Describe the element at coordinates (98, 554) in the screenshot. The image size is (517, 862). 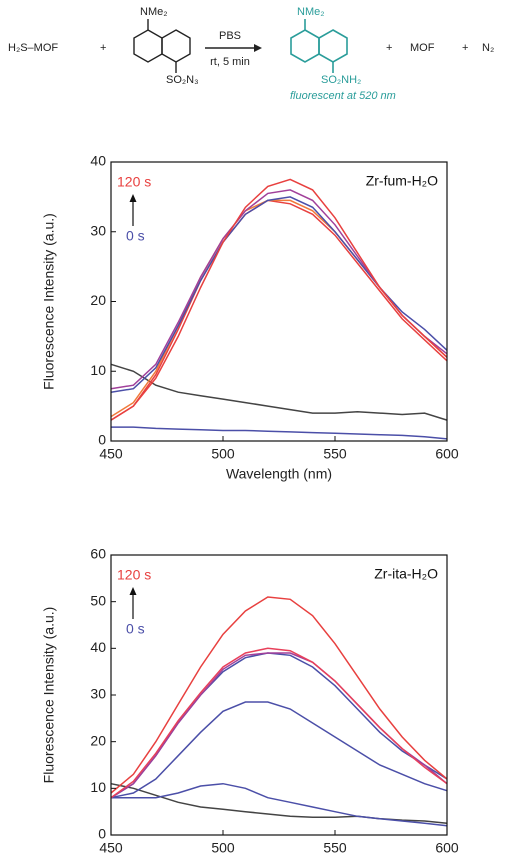
I see `y-tick-label: 60` at that location.